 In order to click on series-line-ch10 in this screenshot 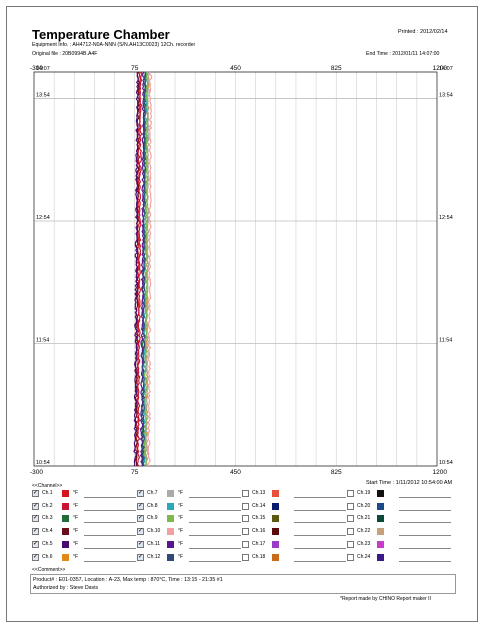, I will do `click(150, 269)`.